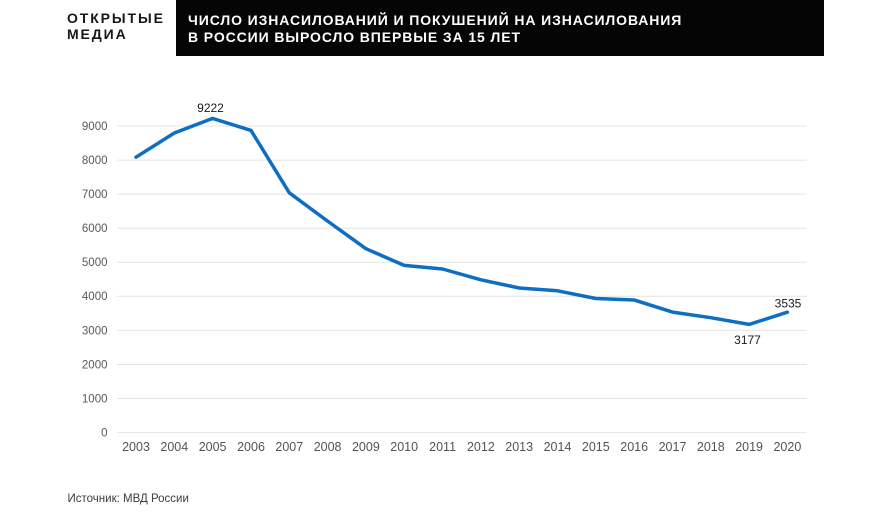 Image resolution: width=880 pixels, height=512 pixels. What do you see at coordinates (634, 447) in the screenshot?
I see `svg-text: 2016` at bounding box center [634, 447].